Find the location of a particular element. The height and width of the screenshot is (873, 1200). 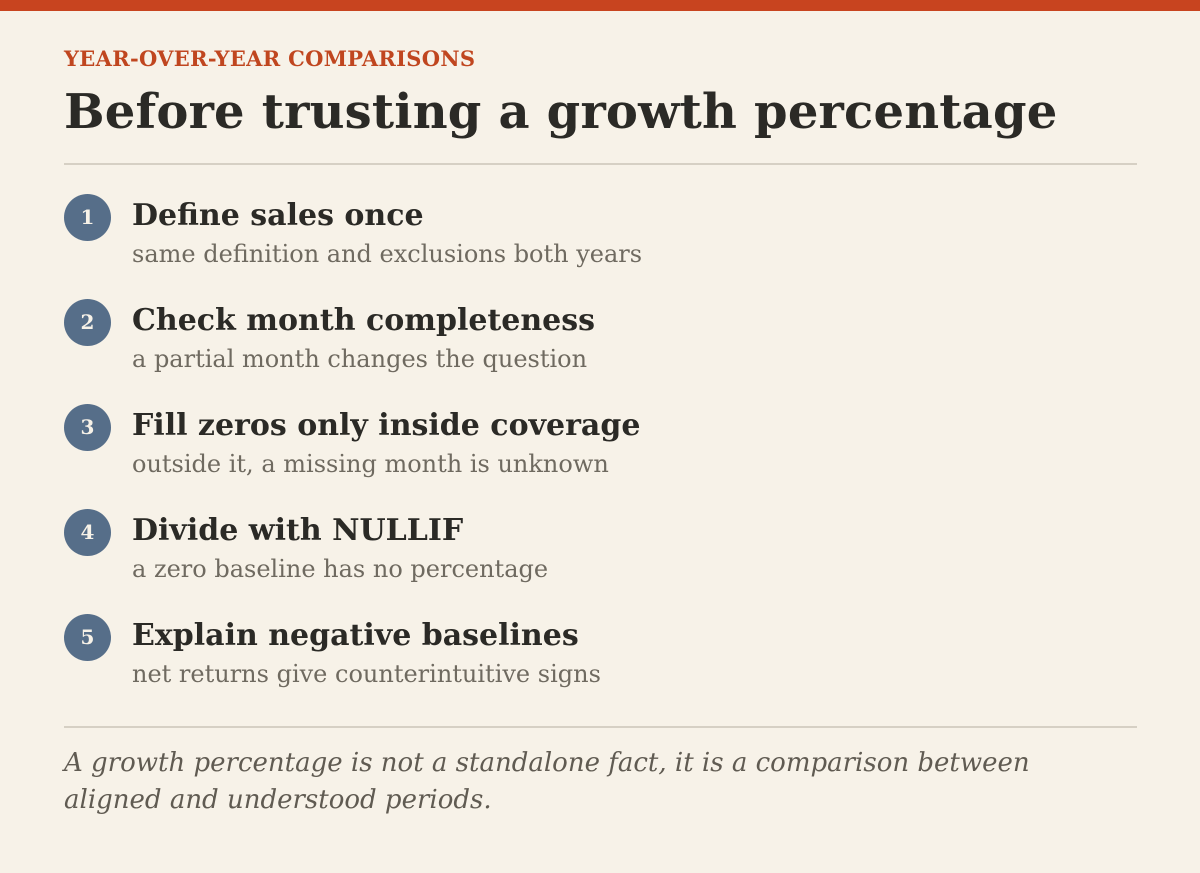

section-eyebrow: YEAR-OVER-YEAR COMPARISONS is located at coordinates (270, 58).